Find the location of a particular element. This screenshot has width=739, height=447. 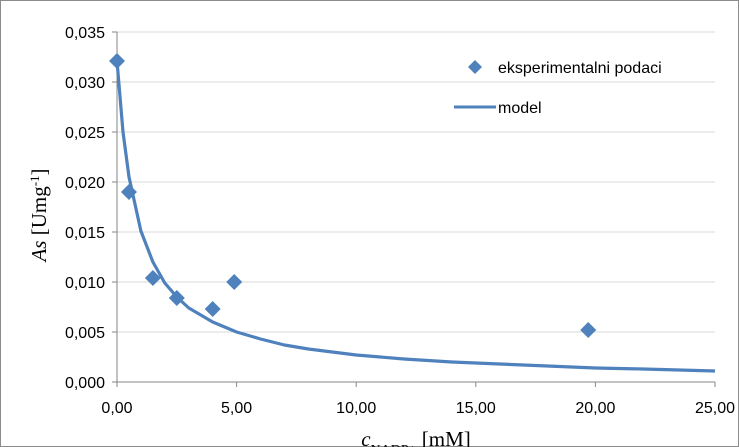

x-tick-label-1: 5,00 is located at coordinates (236, 408).